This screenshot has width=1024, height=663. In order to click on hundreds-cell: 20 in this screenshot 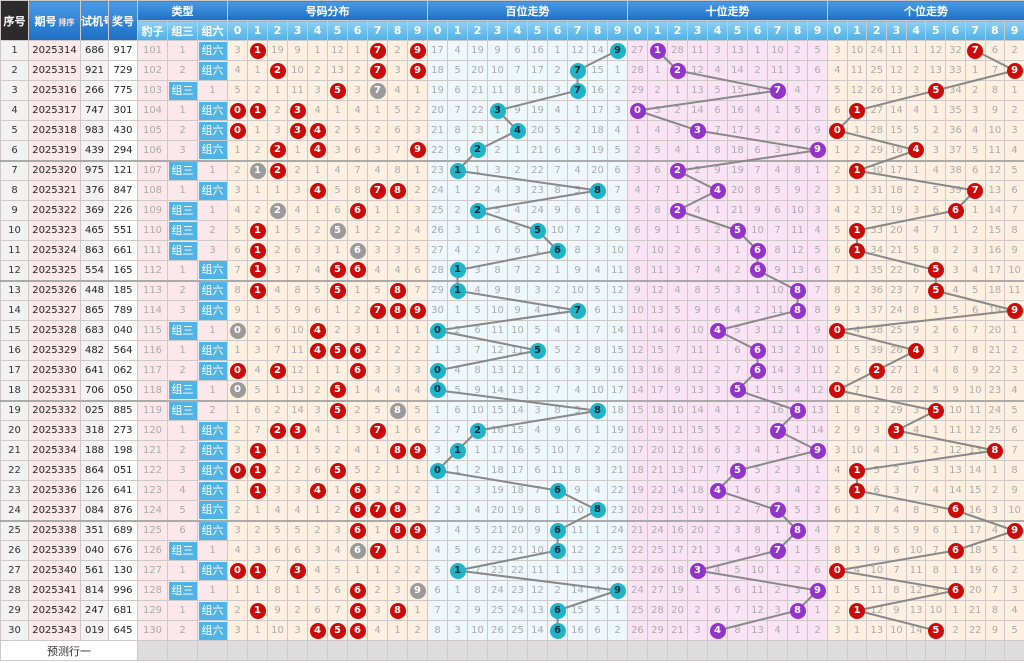, I will do `click(498, 510)`.